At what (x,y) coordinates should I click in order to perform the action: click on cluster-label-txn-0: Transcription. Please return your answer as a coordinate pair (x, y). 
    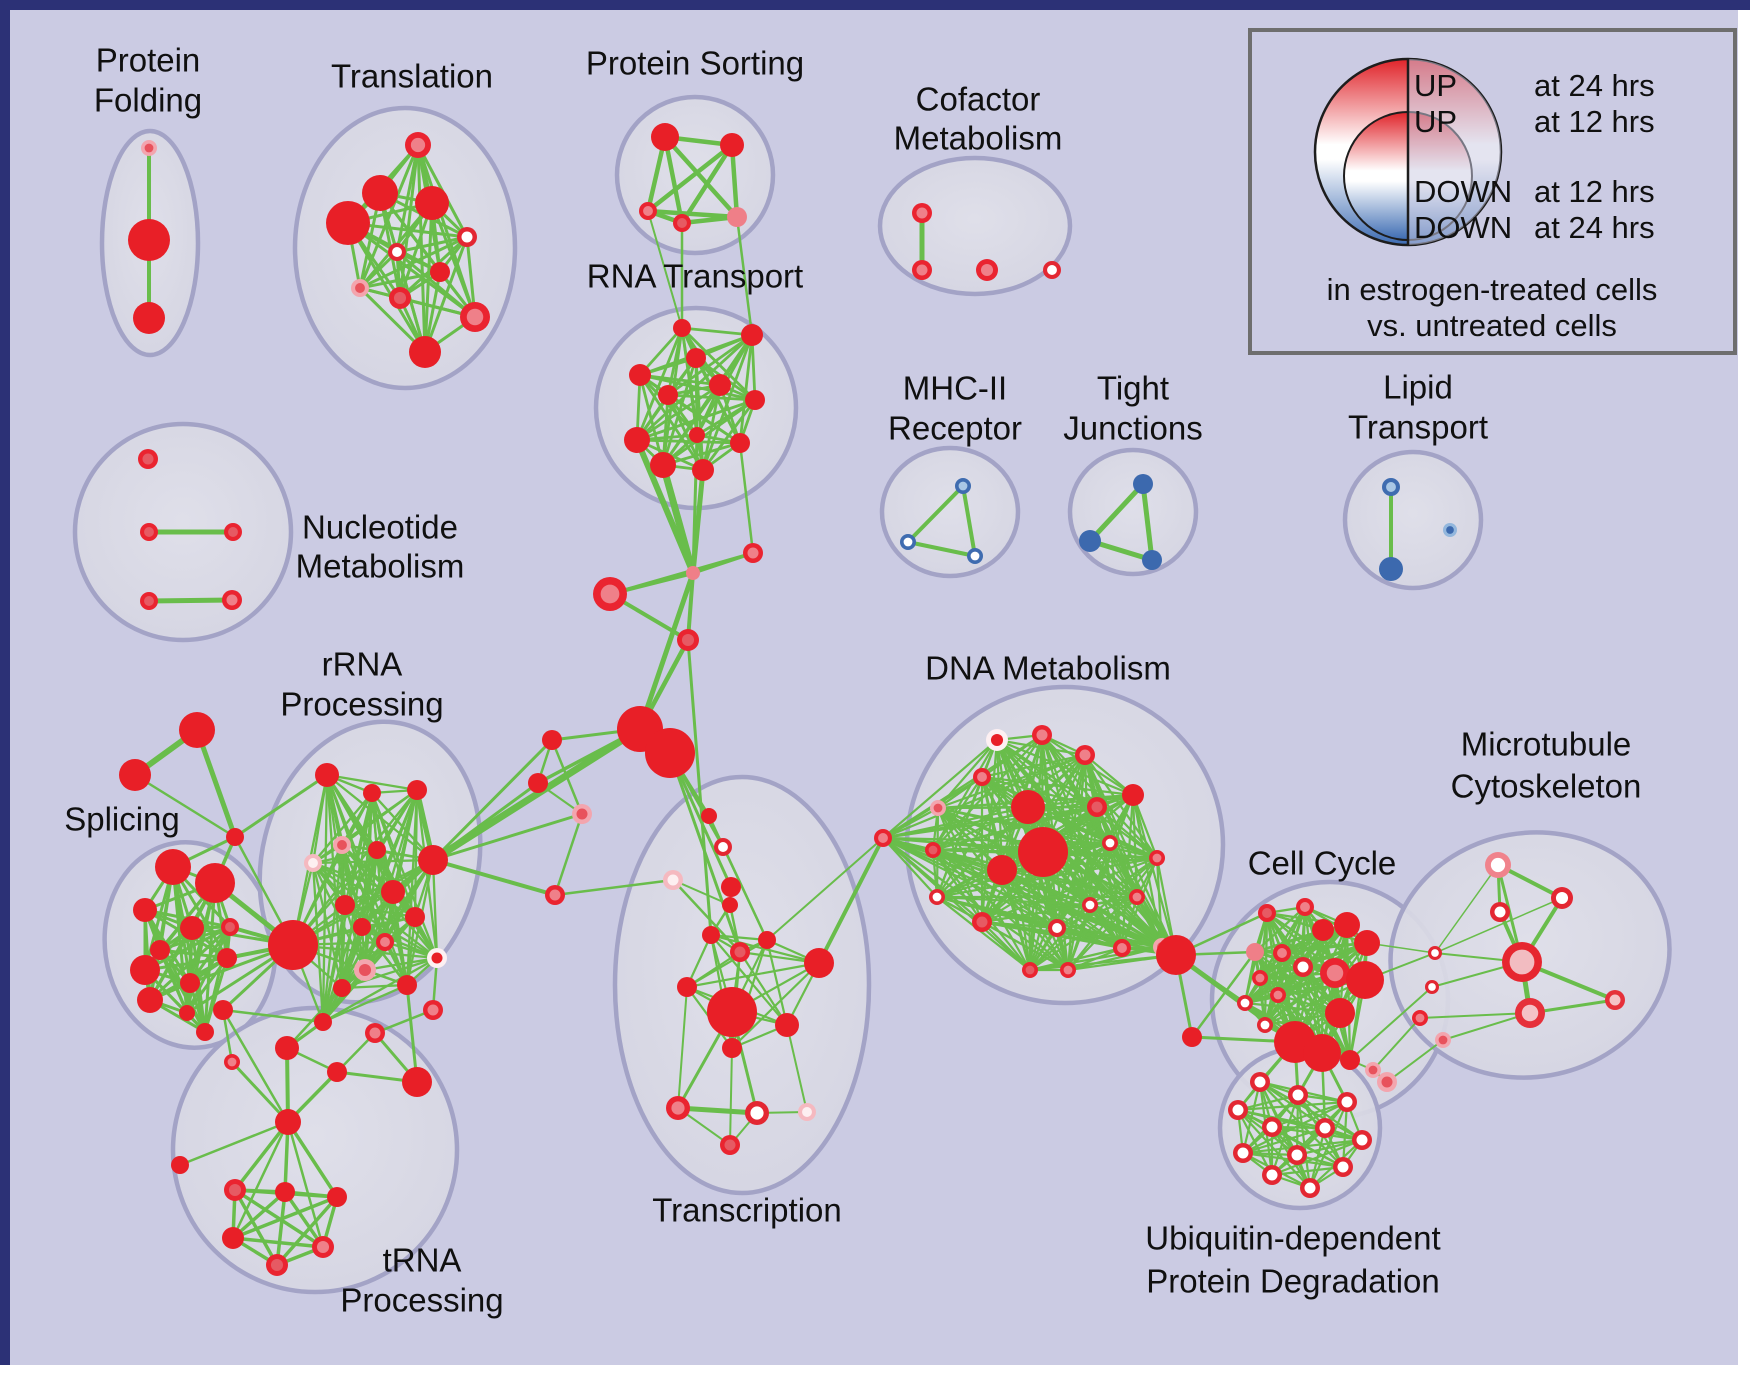
    Looking at the image, I should click on (747, 1210).